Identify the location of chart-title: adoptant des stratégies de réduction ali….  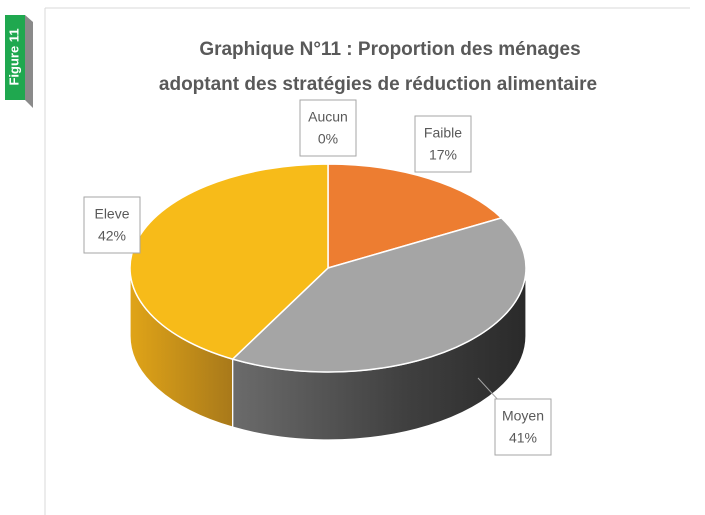
(378, 84).